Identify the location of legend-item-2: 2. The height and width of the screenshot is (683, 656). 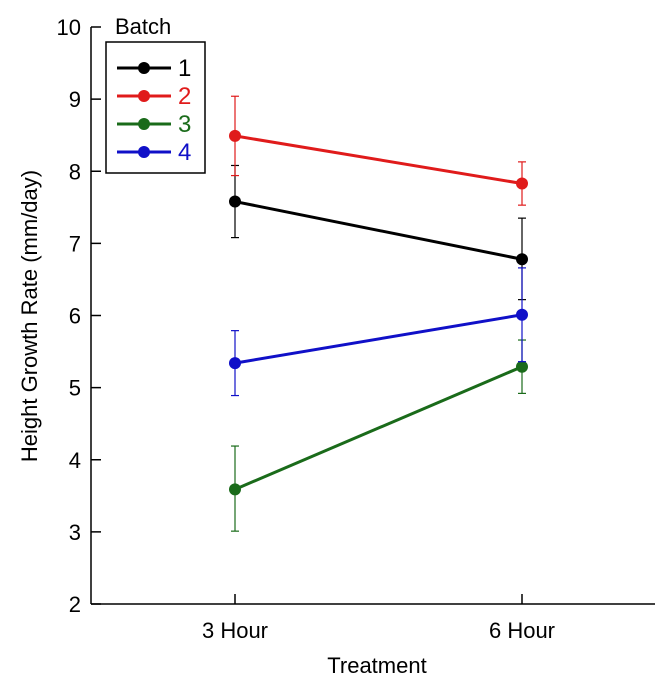
(154, 96).